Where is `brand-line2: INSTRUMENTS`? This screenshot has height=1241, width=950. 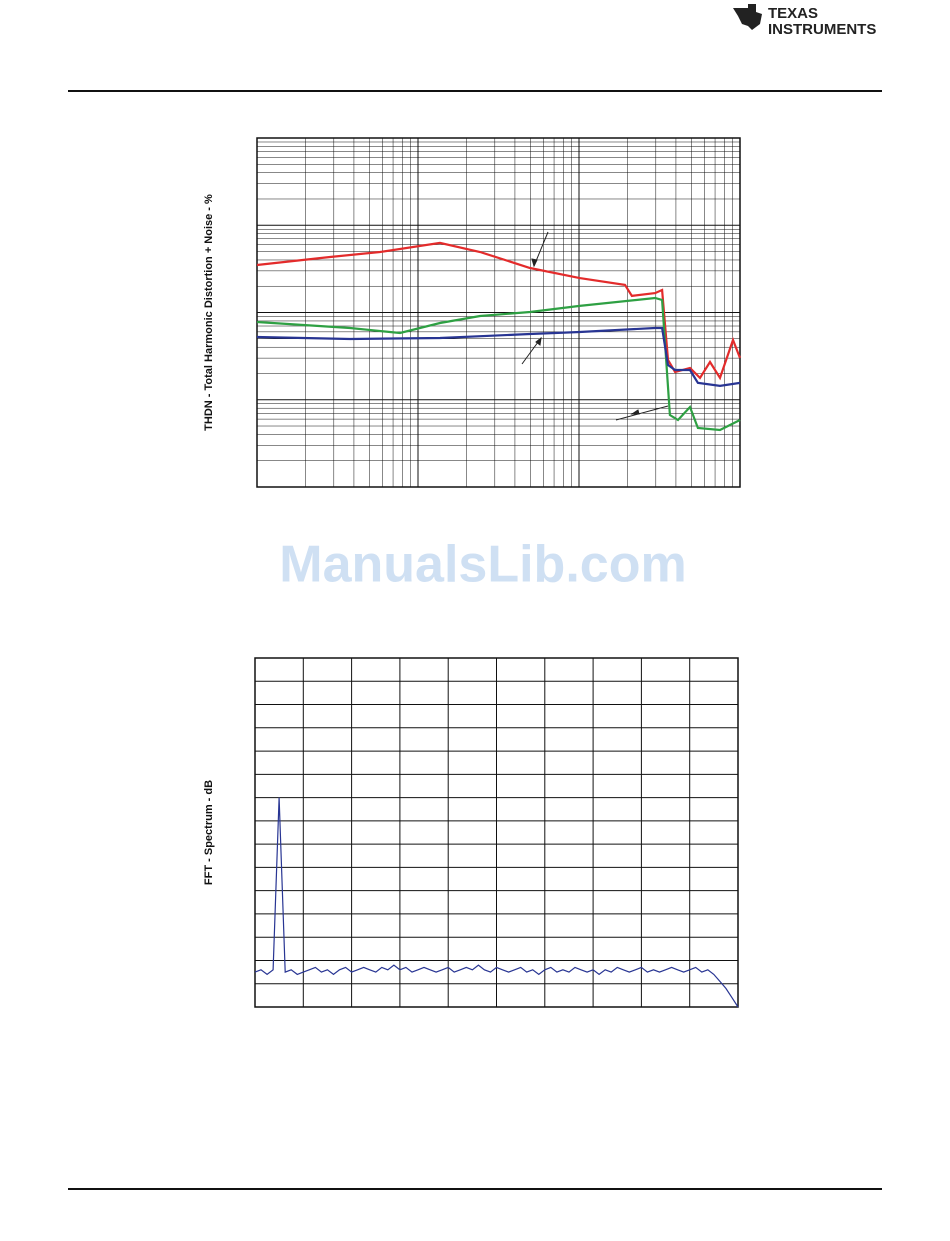
brand-line2: INSTRUMENTS is located at coordinates (822, 29).